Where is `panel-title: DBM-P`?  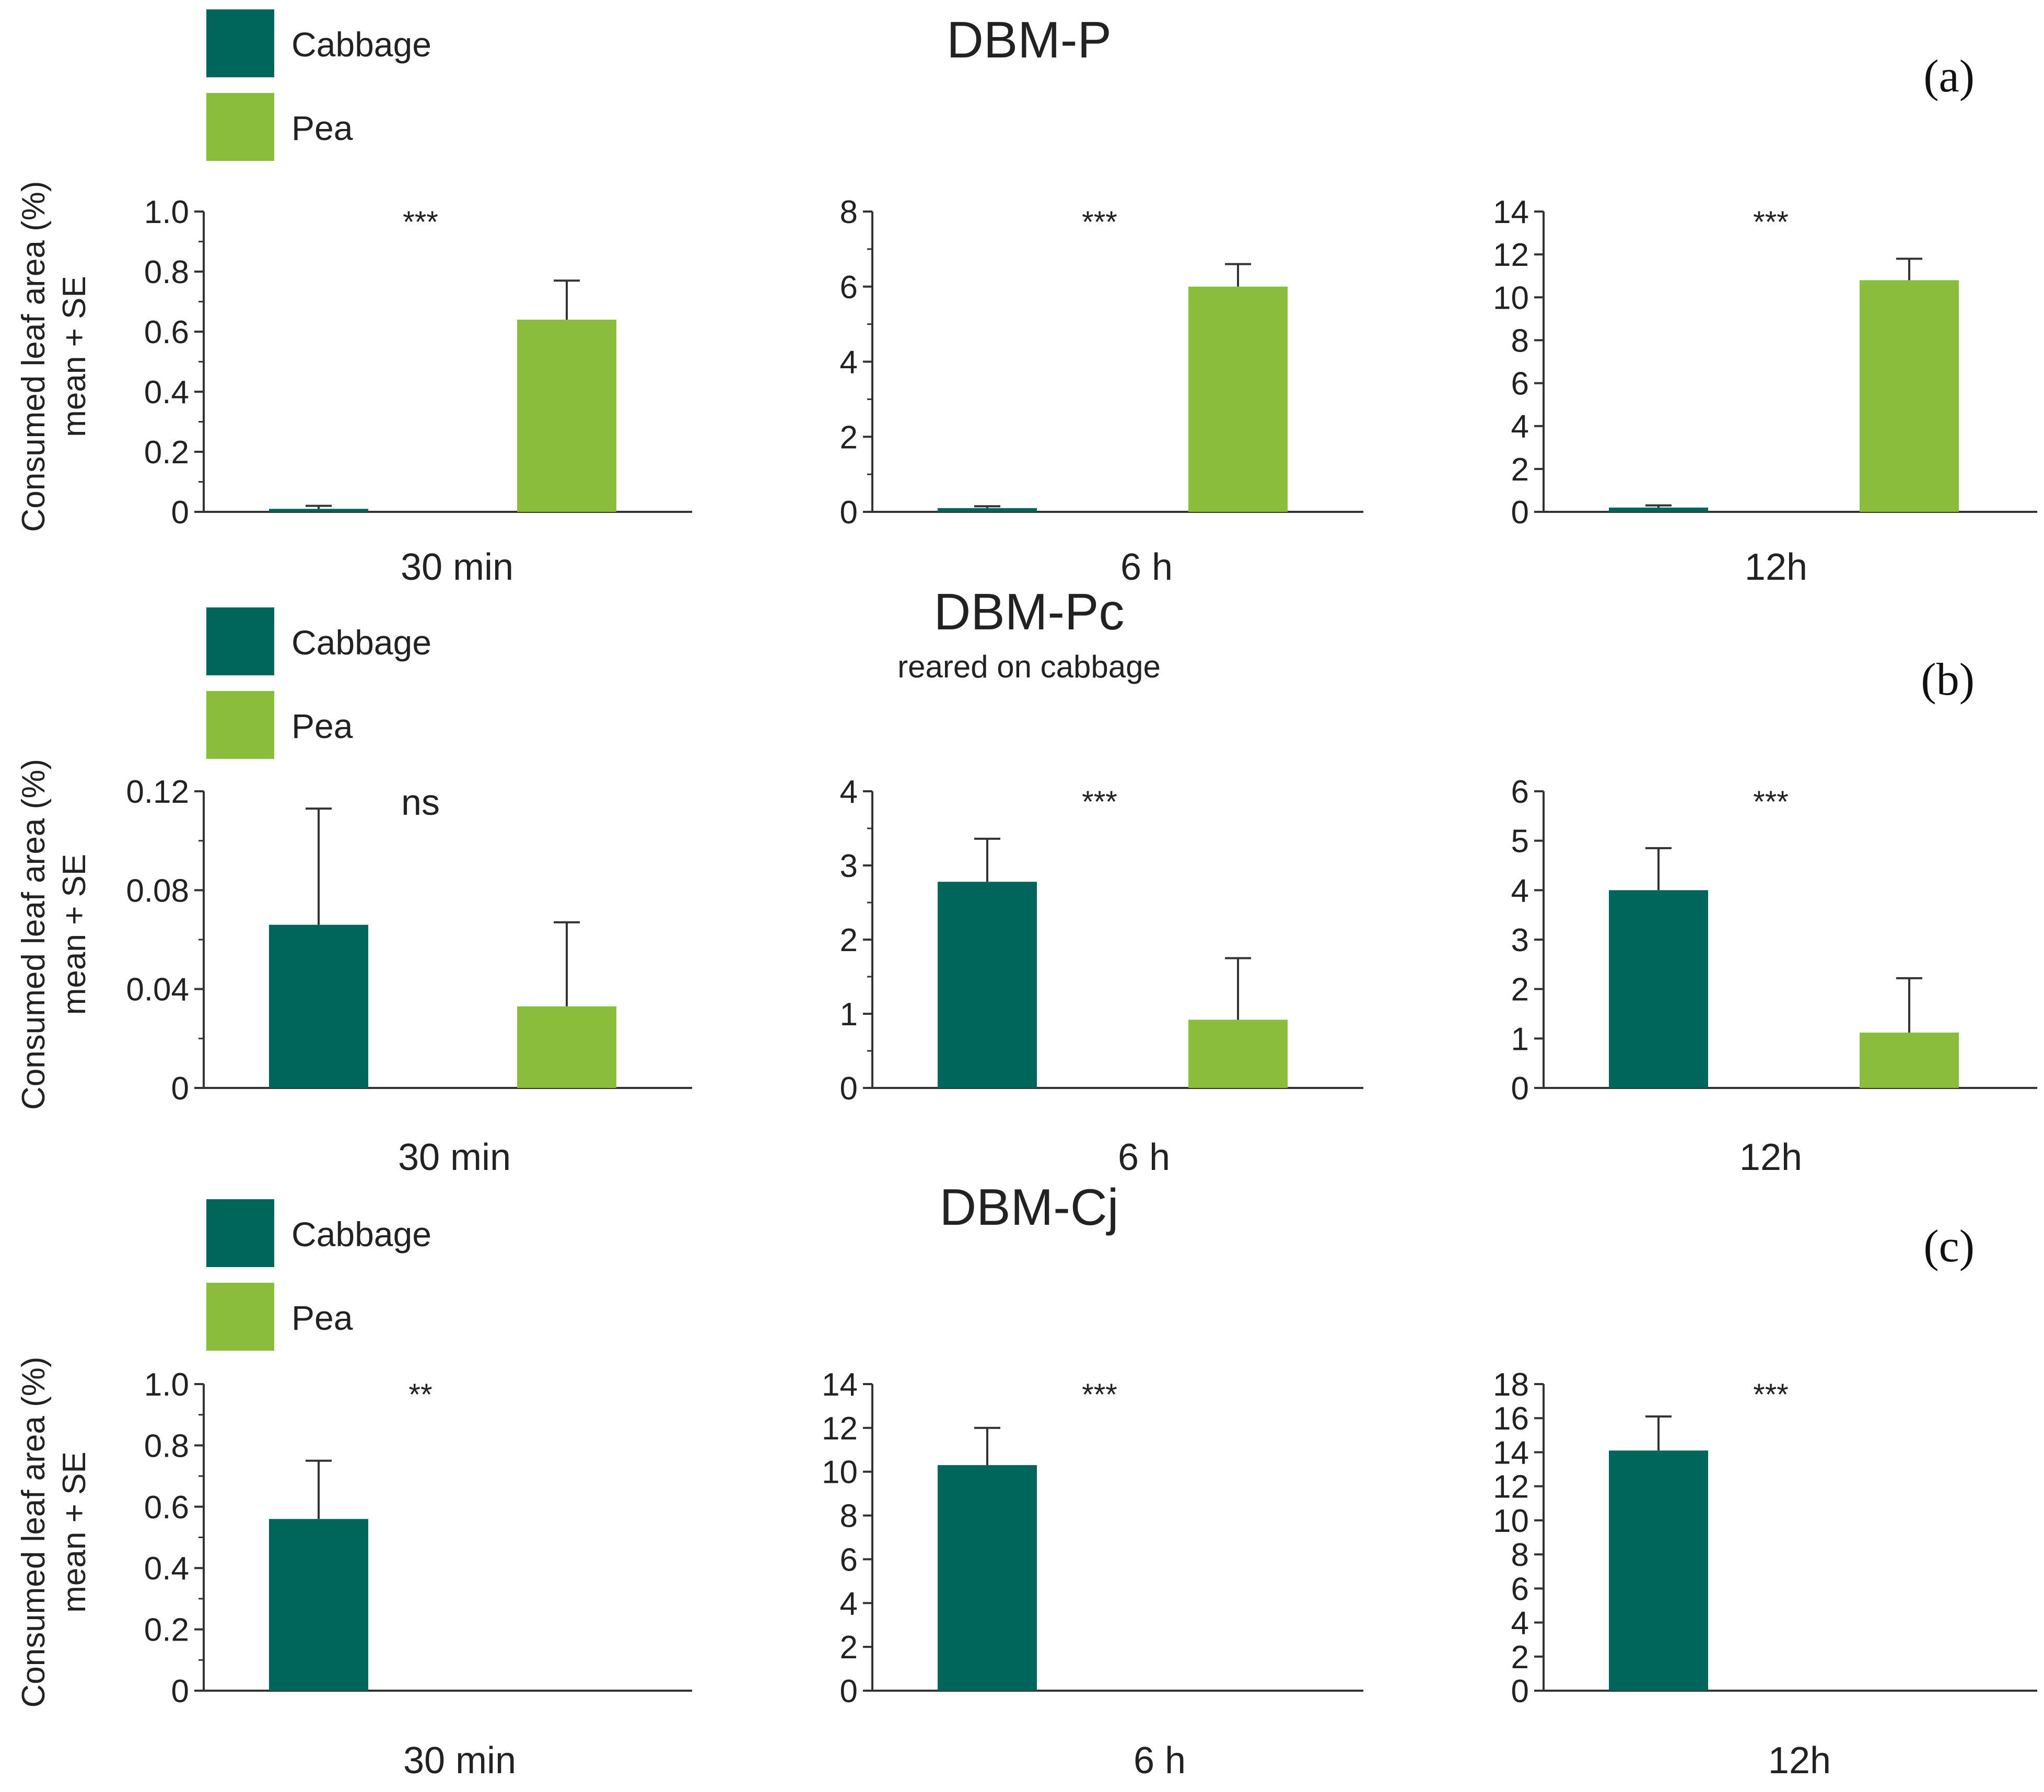
panel-title: DBM-P is located at coordinates (1029, 40).